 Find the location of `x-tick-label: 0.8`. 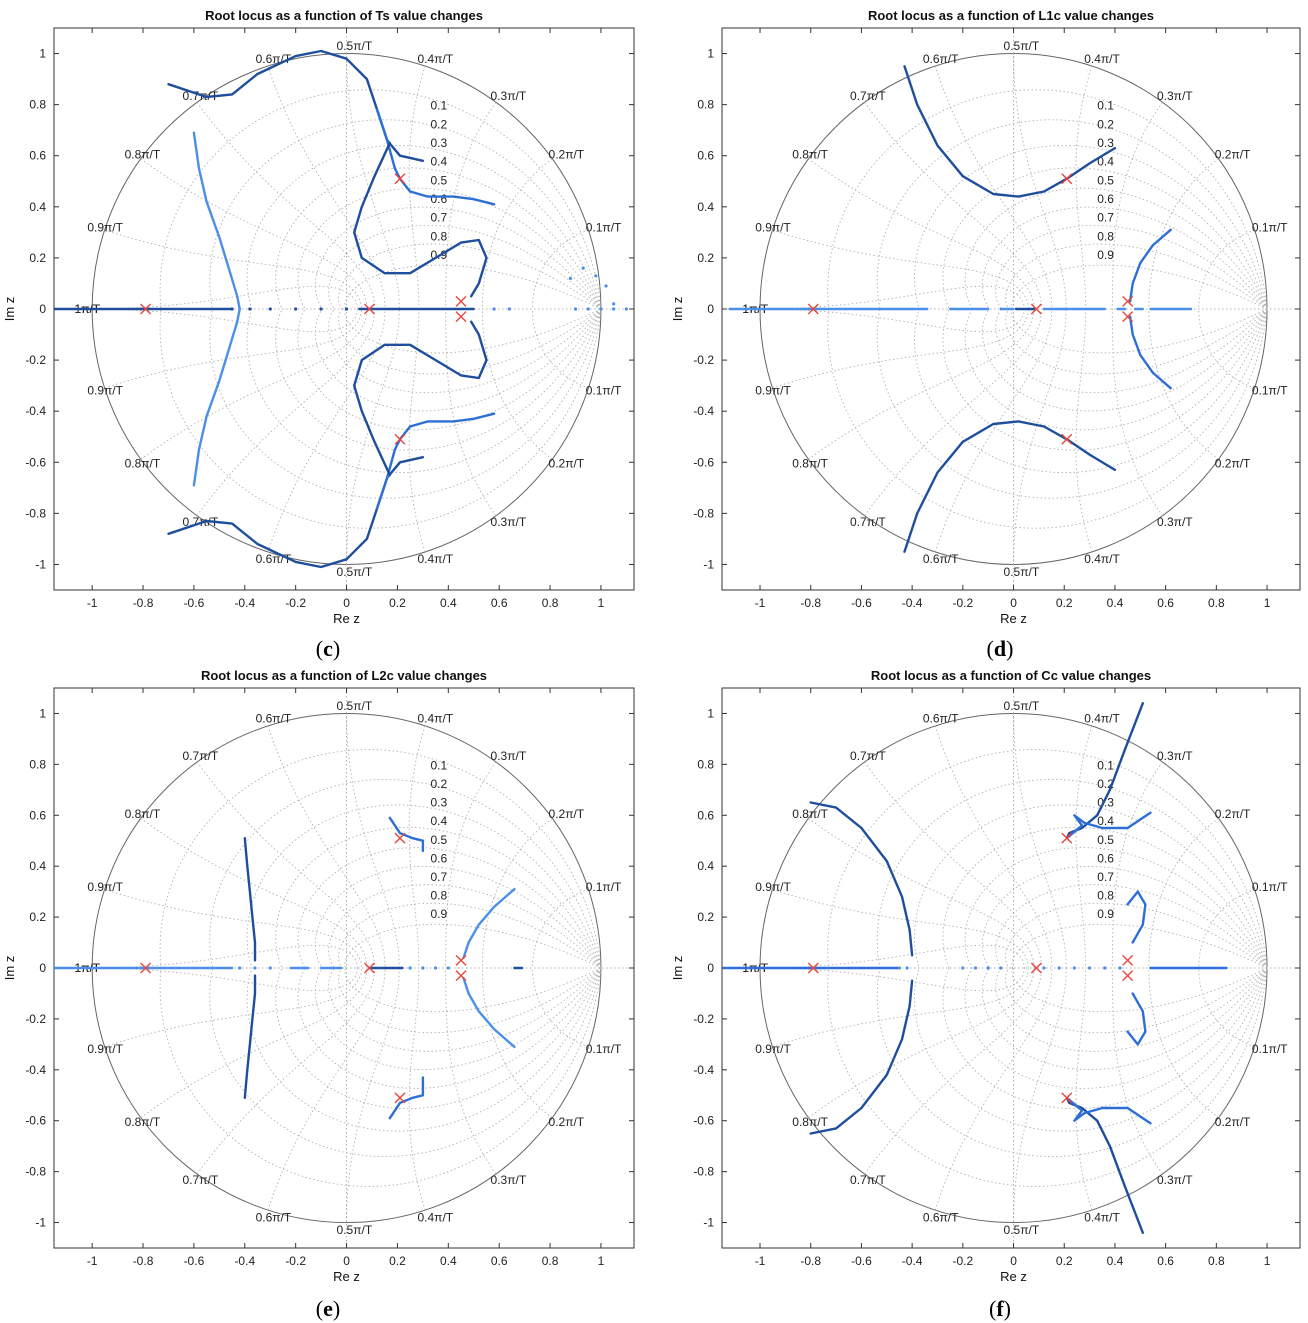

x-tick-label: 0.8 is located at coordinates (1216, 603).